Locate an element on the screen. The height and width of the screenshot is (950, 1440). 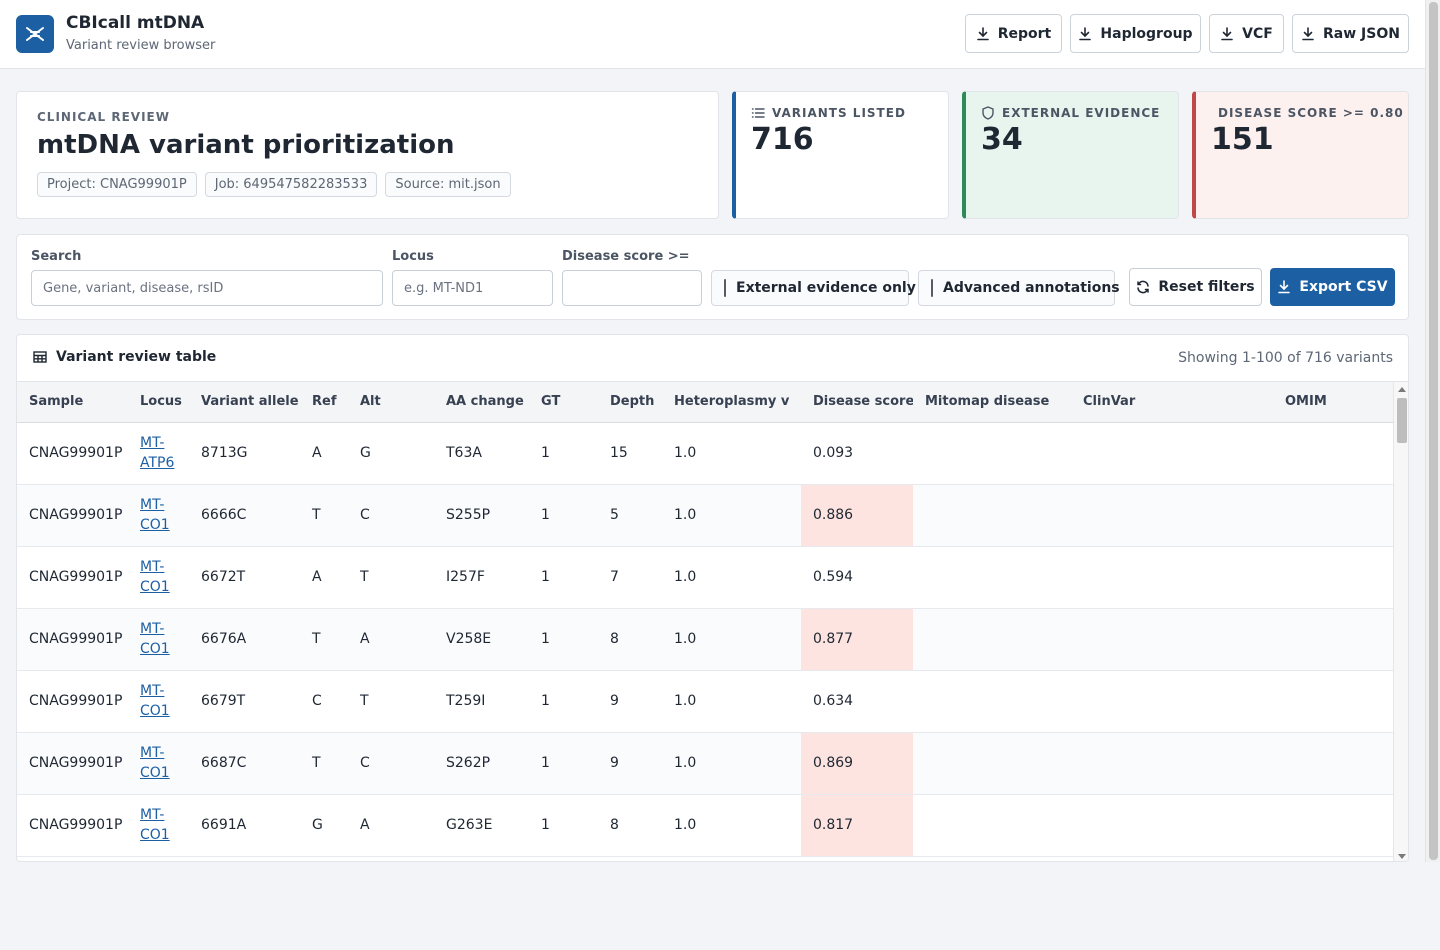
app-title: CBIcall mtDNA is located at coordinates (135, 23).